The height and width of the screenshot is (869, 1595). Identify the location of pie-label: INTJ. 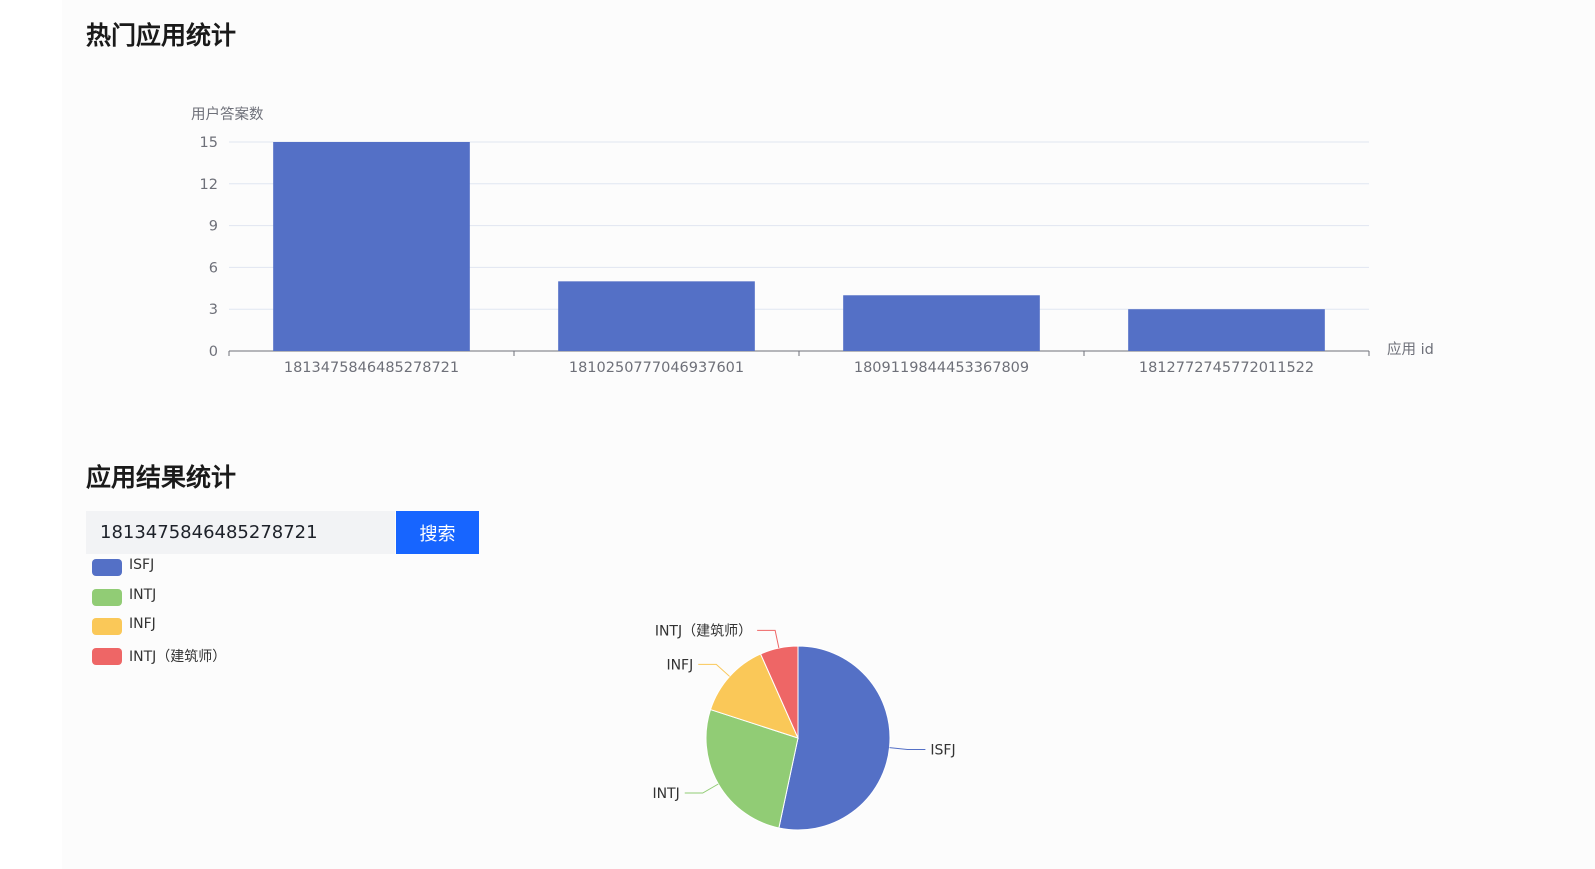
(665, 794).